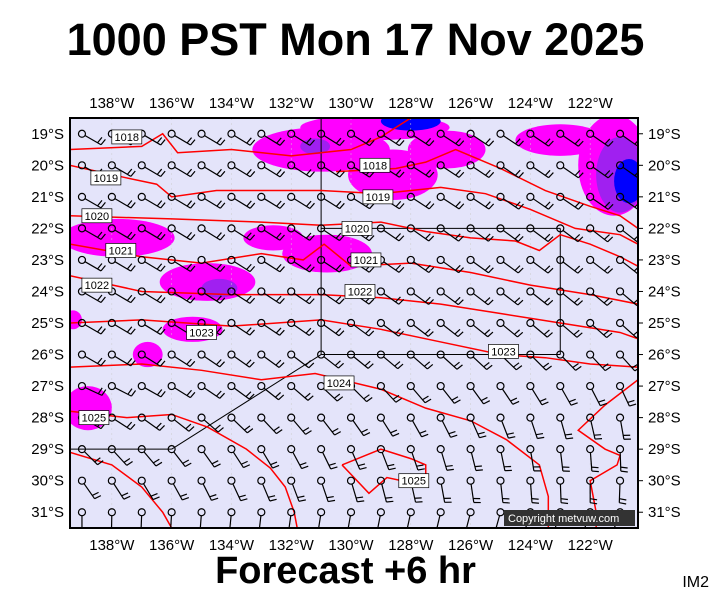 This screenshot has height=600, width=711. Describe the element at coordinates (106, 179) in the screenshot. I see `isobar-label: 1019` at that location.